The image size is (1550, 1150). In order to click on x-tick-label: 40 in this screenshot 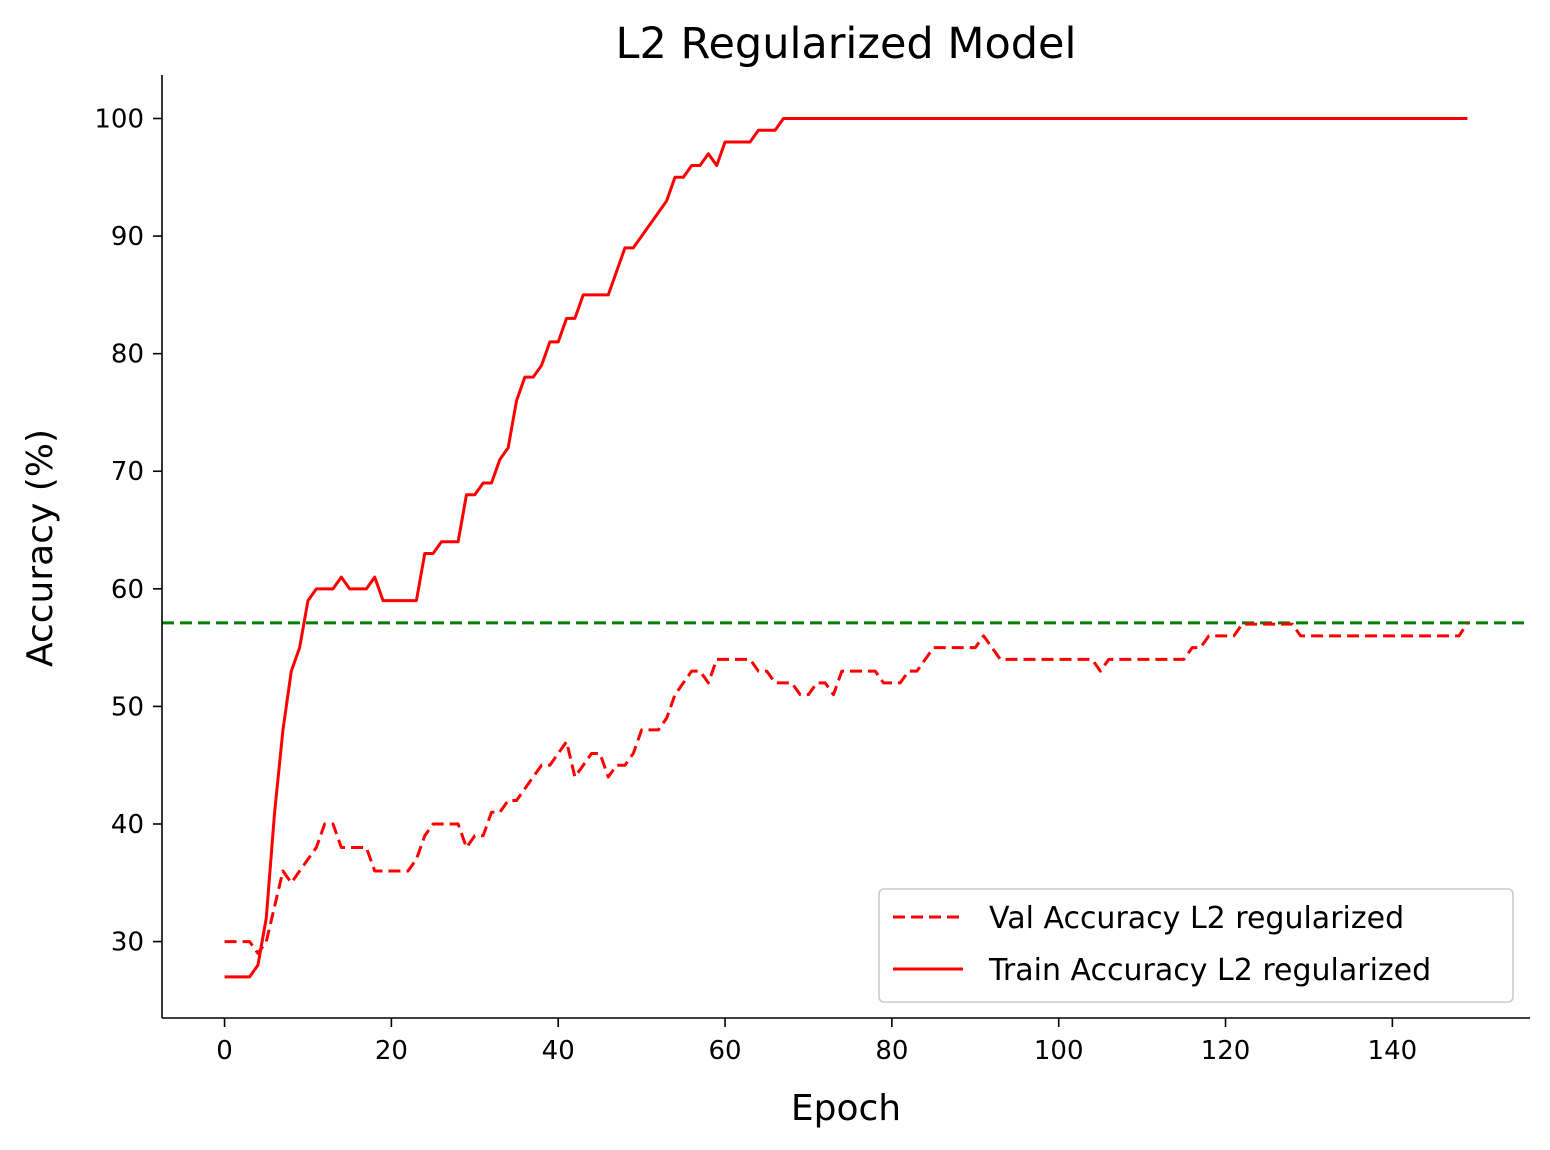, I will do `click(558, 1051)`.